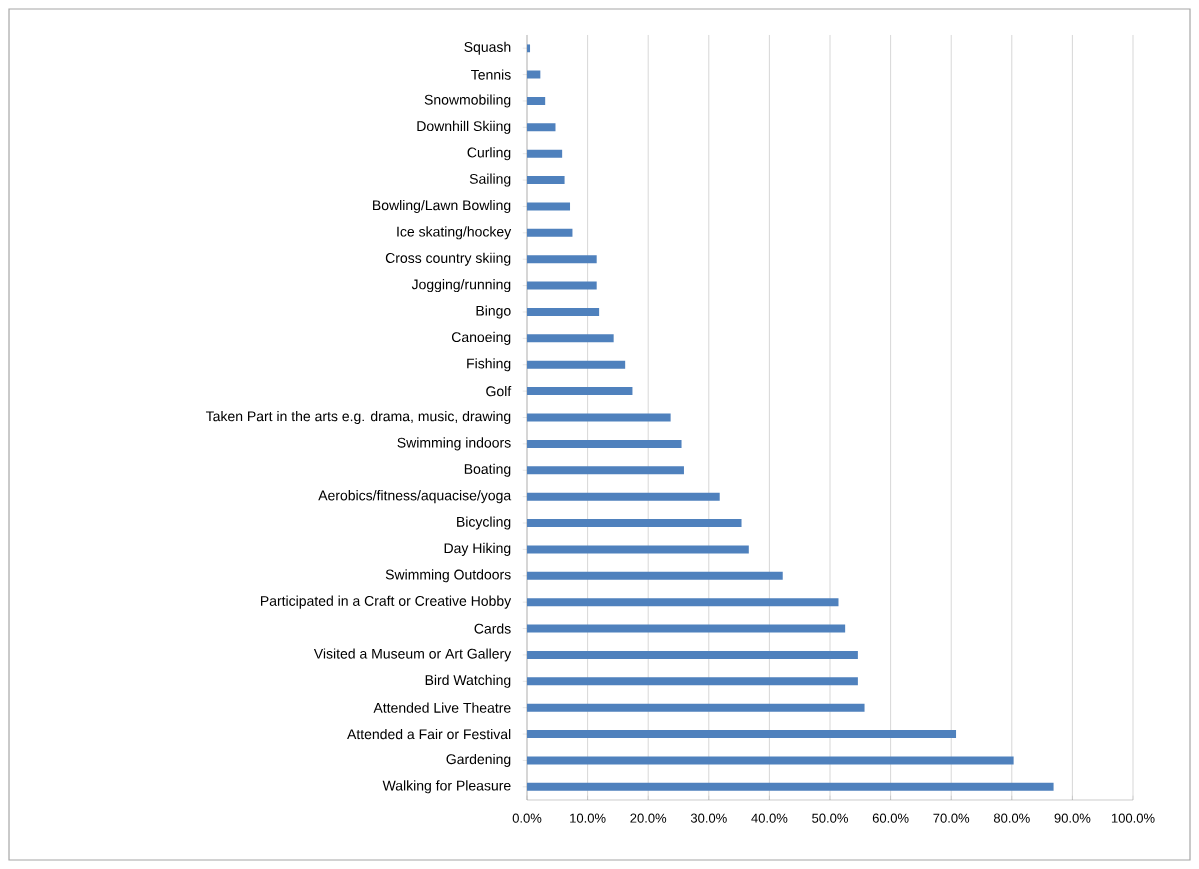 This screenshot has height=869, width=1199. Describe the element at coordinates (830, 818) in the screenshot. I see `x-tick-label: 50.0%` at that location.